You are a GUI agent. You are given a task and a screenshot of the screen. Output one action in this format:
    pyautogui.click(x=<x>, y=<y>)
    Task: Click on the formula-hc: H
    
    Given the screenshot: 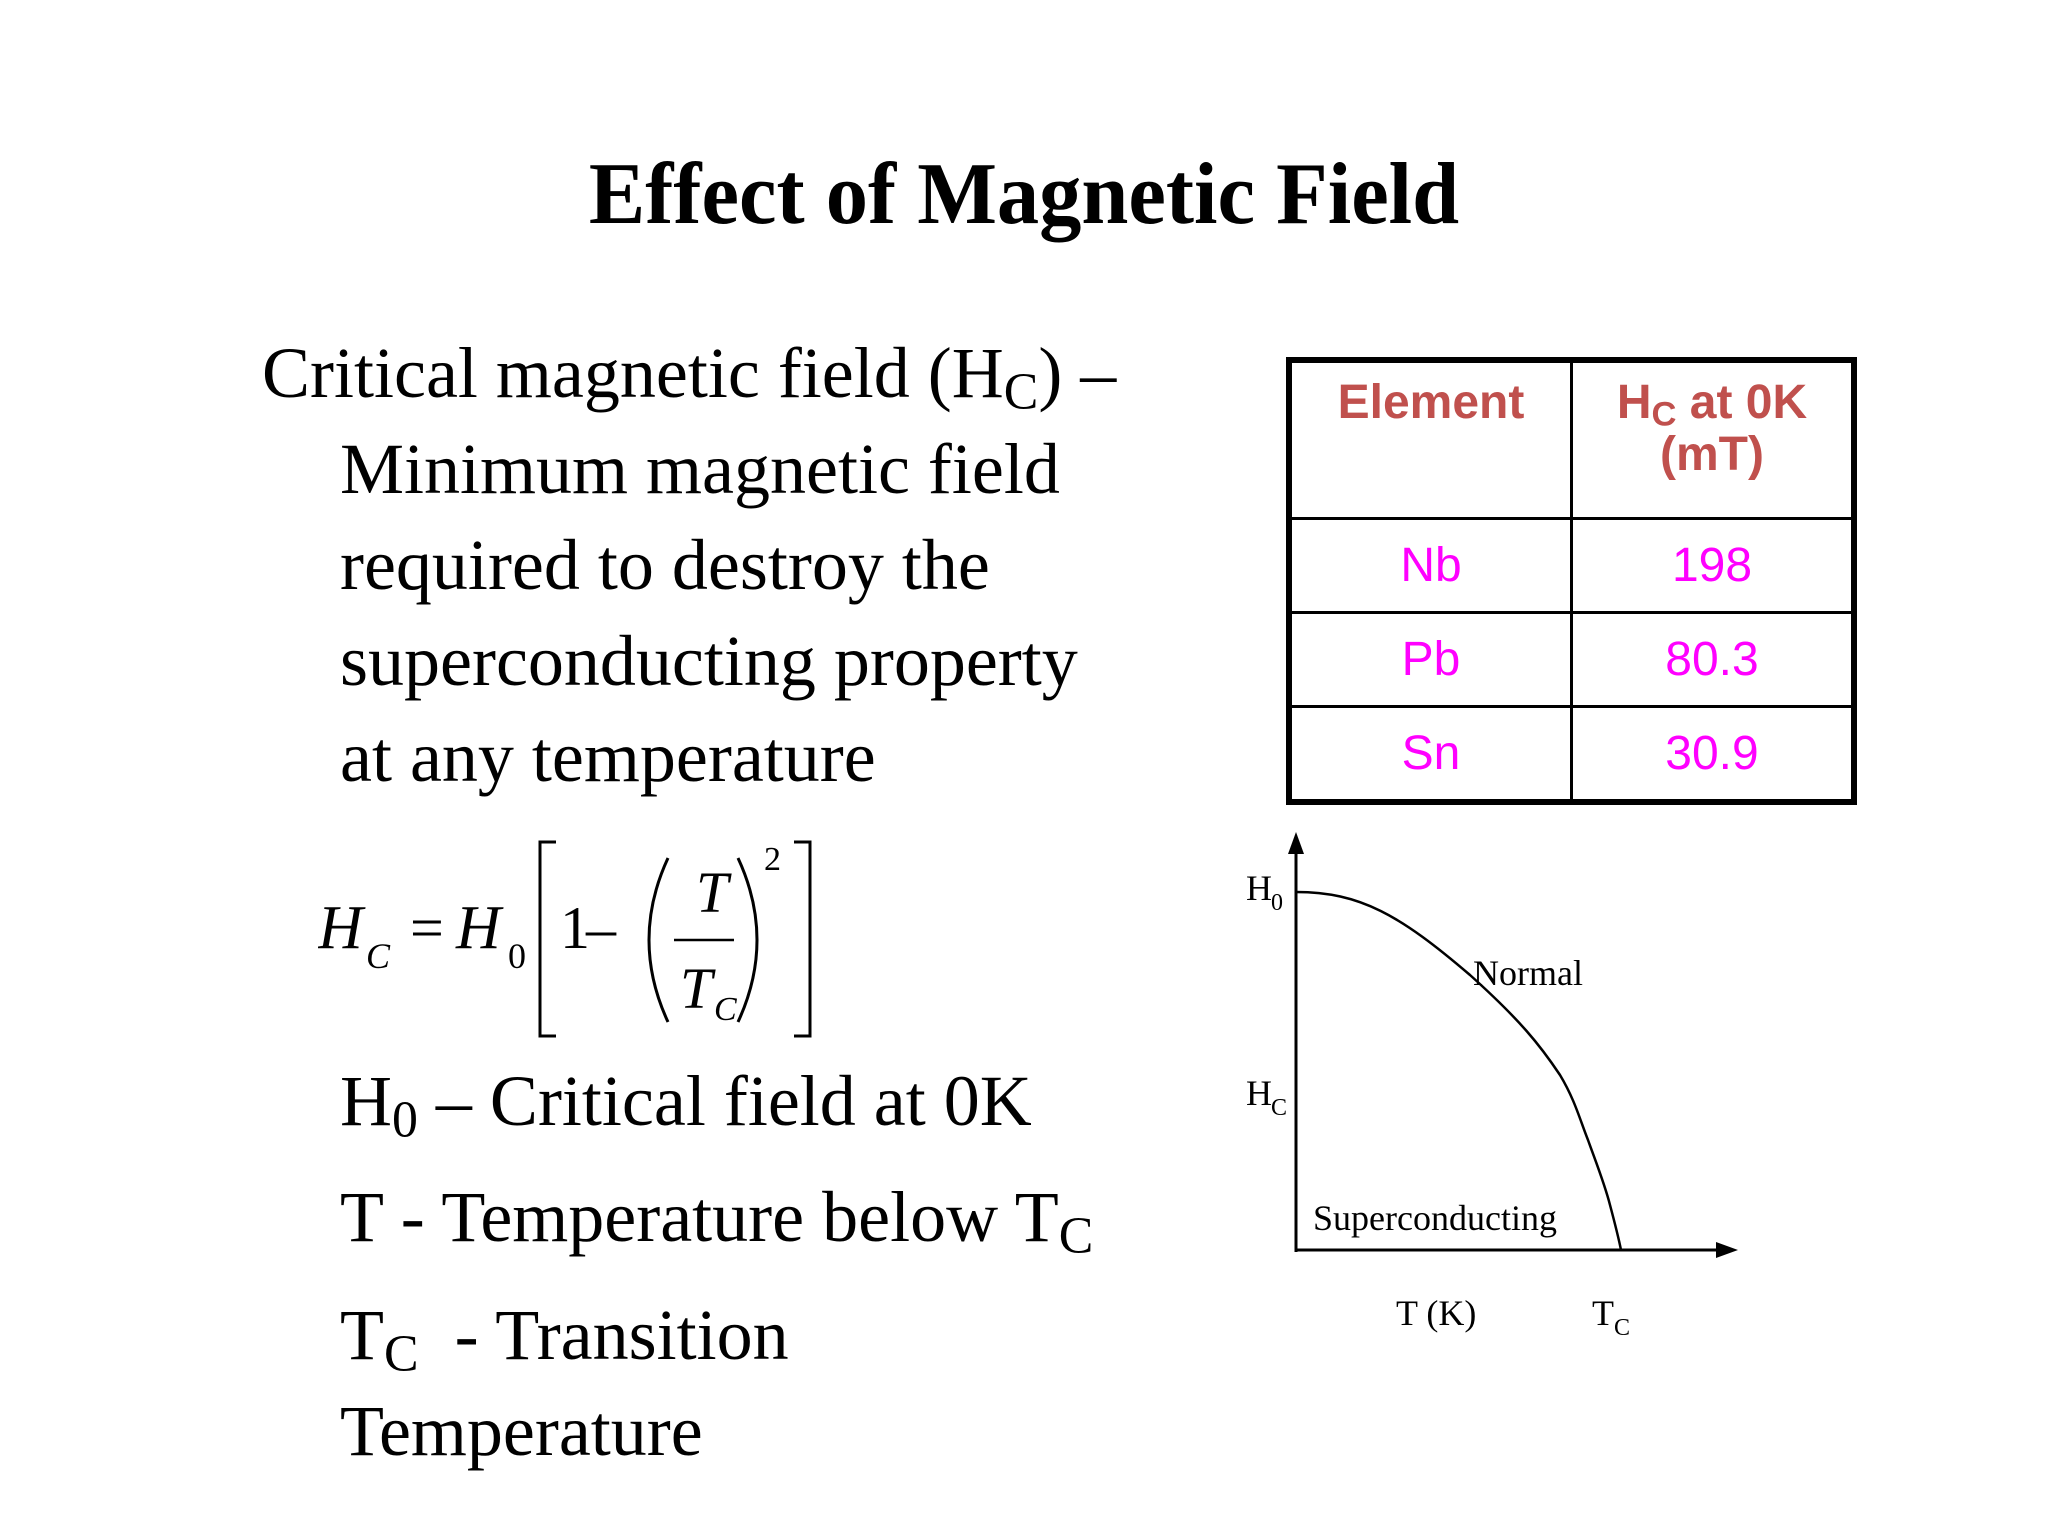 What is the action you would take?
    pyautogui.click(x=342, y=928)
    